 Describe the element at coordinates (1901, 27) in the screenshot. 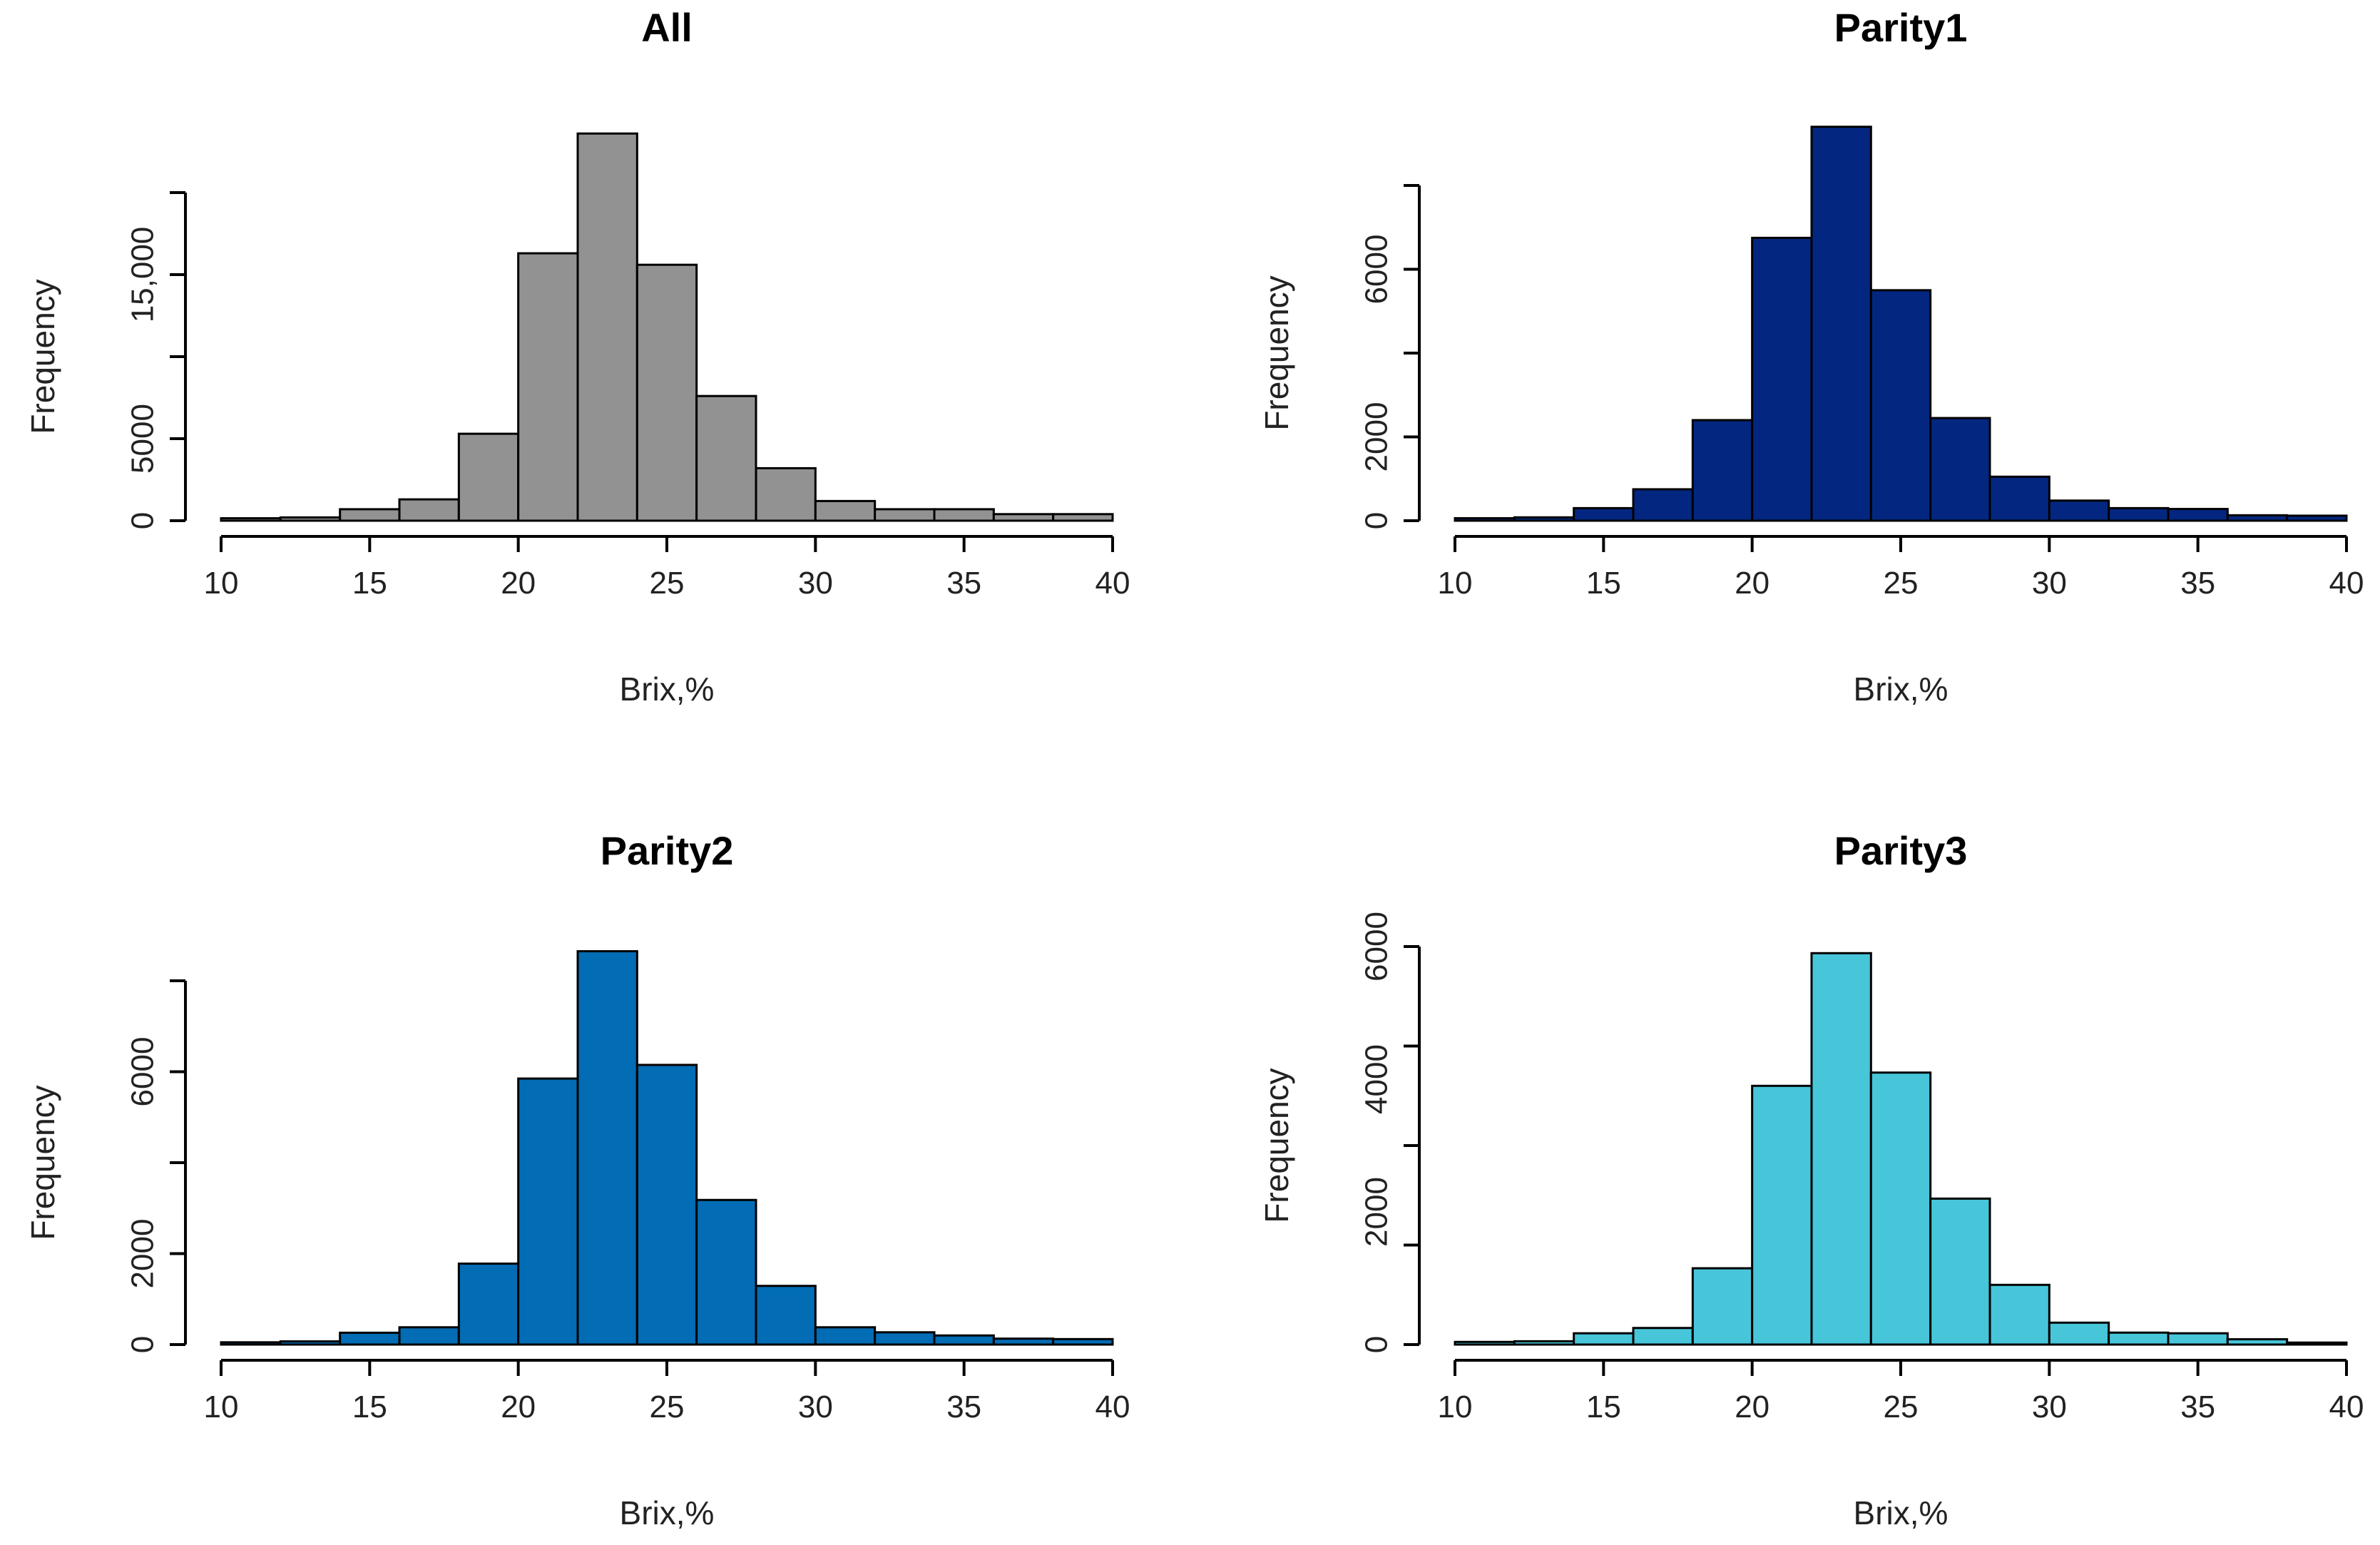

I see `panel-title: Parity1` at that location.